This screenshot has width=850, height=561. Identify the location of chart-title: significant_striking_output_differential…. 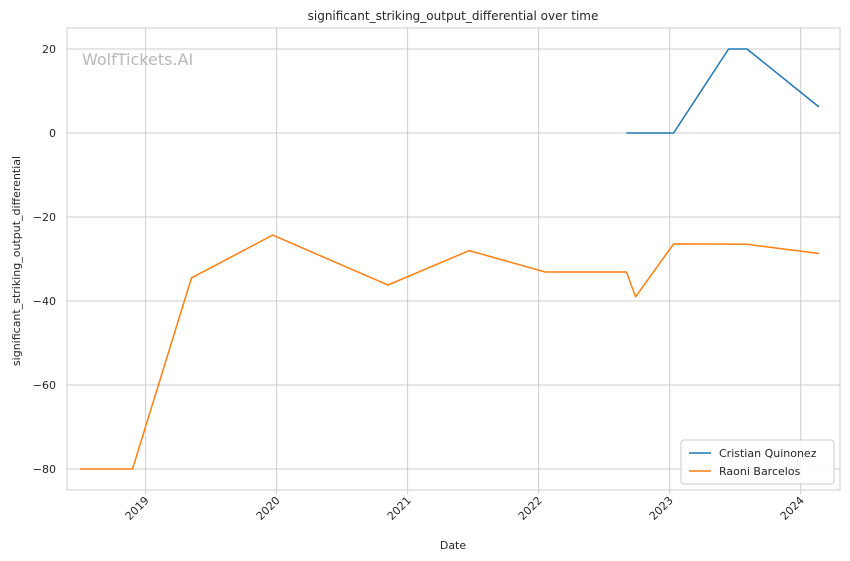
(453, 16).